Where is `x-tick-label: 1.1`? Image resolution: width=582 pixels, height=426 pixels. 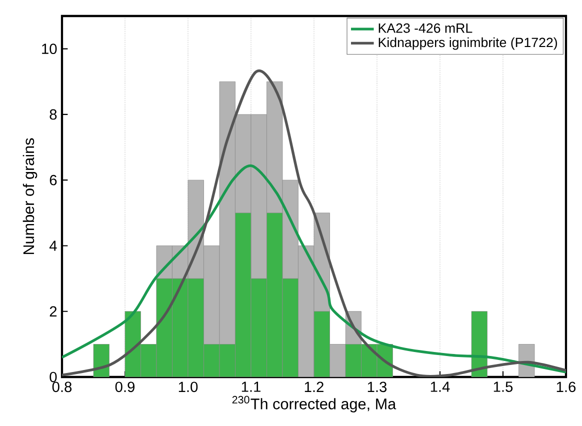
x-tick-label: 1.1 is located at coordinates (251, 387).